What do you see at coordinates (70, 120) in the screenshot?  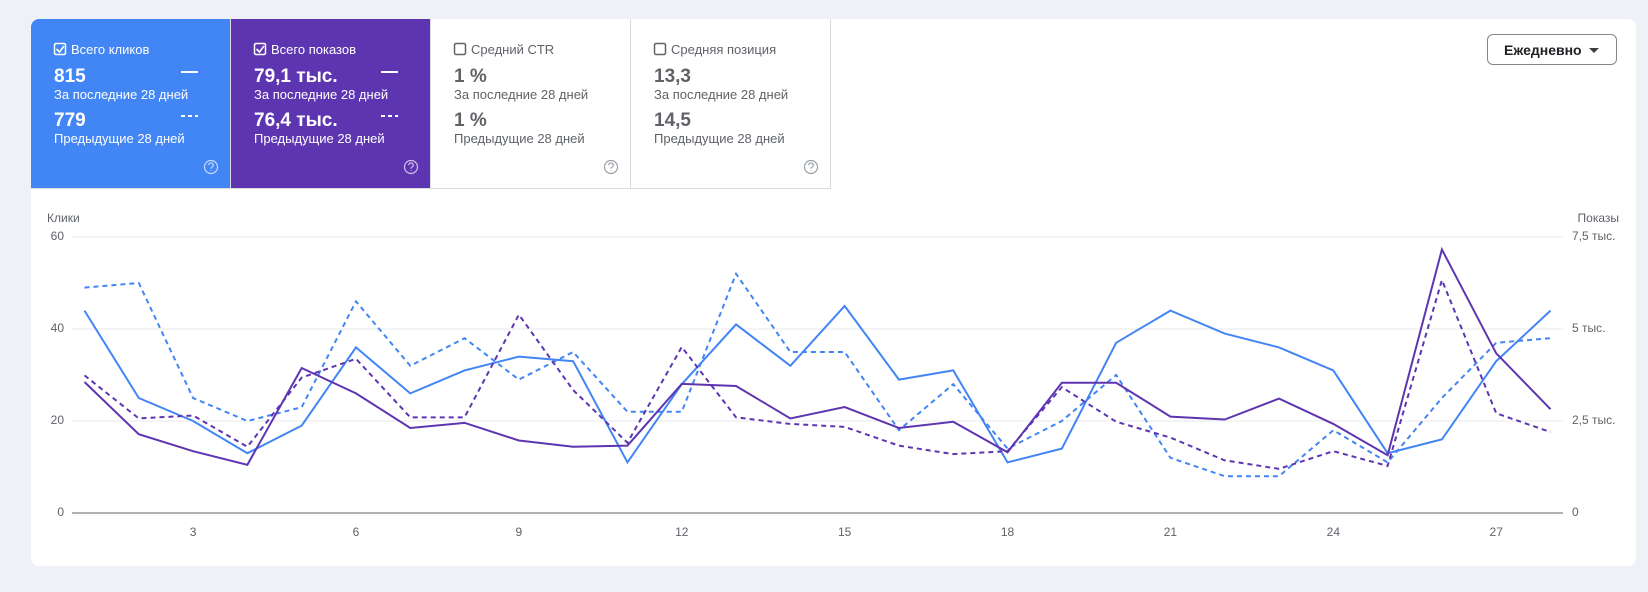 I see `previous-value: 779` at bounding box center [70, 120].